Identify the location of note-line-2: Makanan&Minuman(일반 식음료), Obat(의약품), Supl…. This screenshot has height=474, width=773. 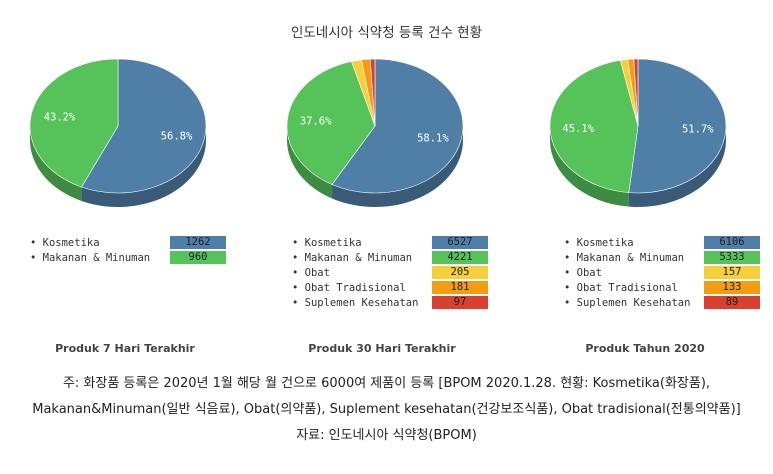
(386, 409).